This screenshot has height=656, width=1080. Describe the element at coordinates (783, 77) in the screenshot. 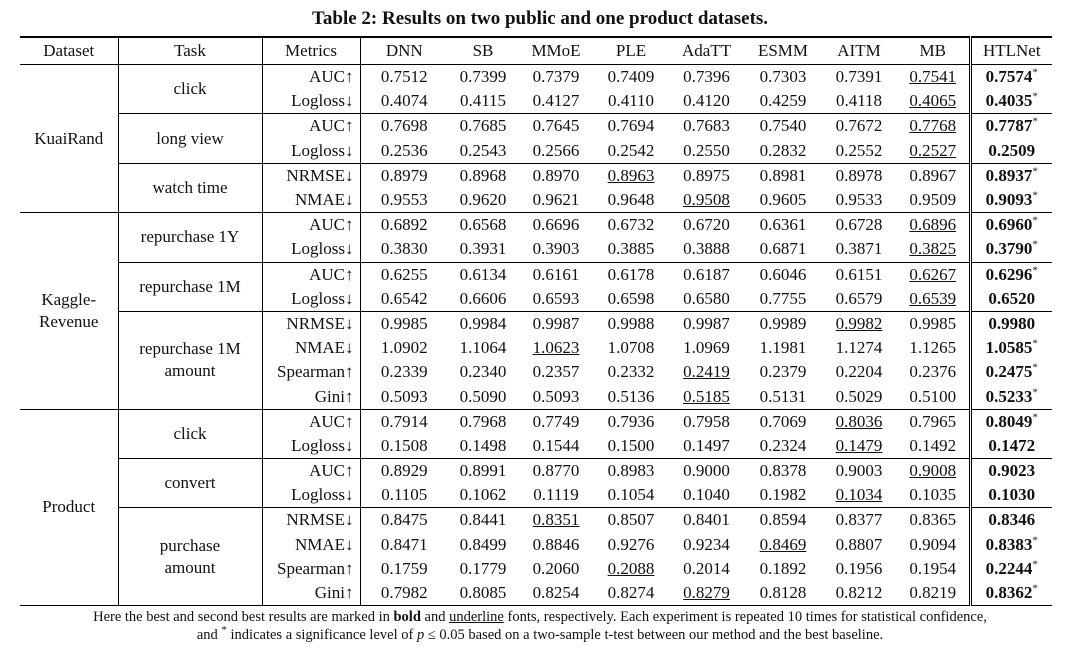

I see `value: 0.7303` at that location.